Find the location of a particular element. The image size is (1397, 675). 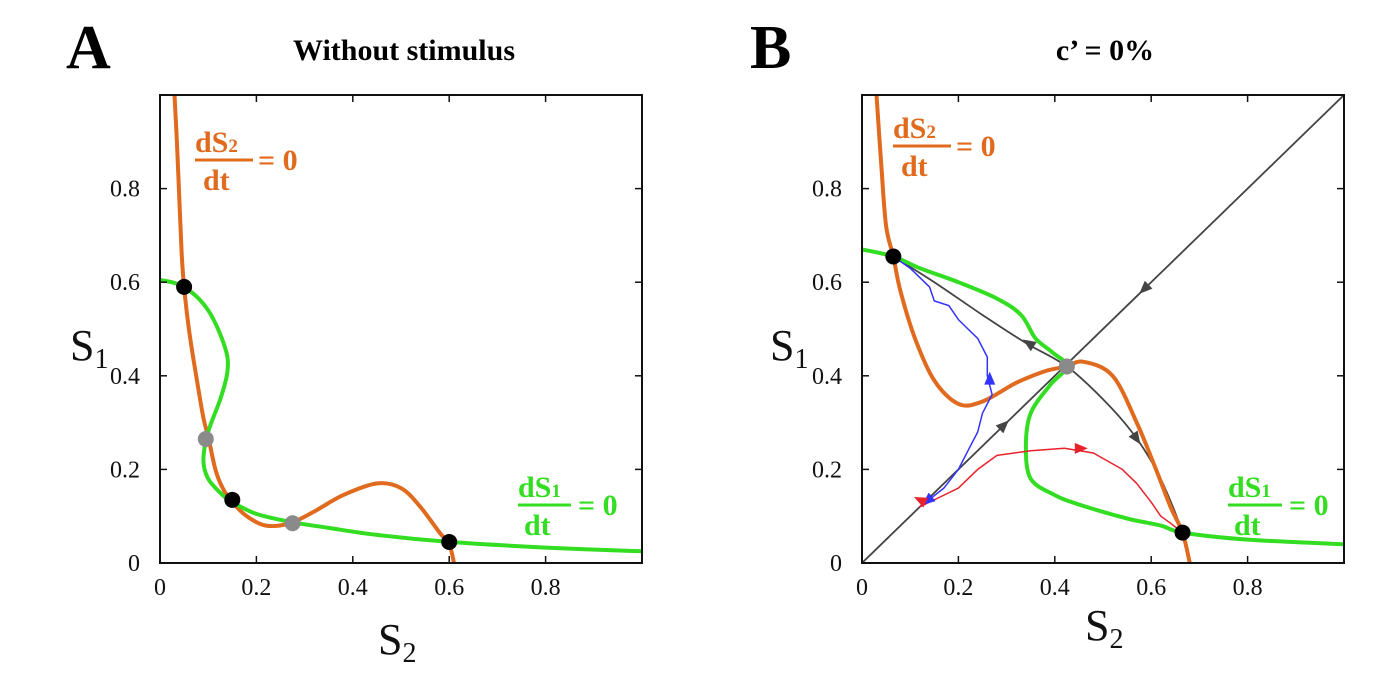

panel-b-ds2-num: dS is located at coordinates (909, 128).